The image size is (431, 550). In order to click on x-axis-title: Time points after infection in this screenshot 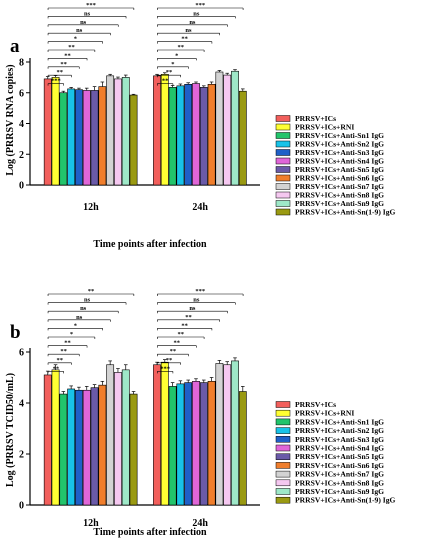, I will do `click(150, 532)`.